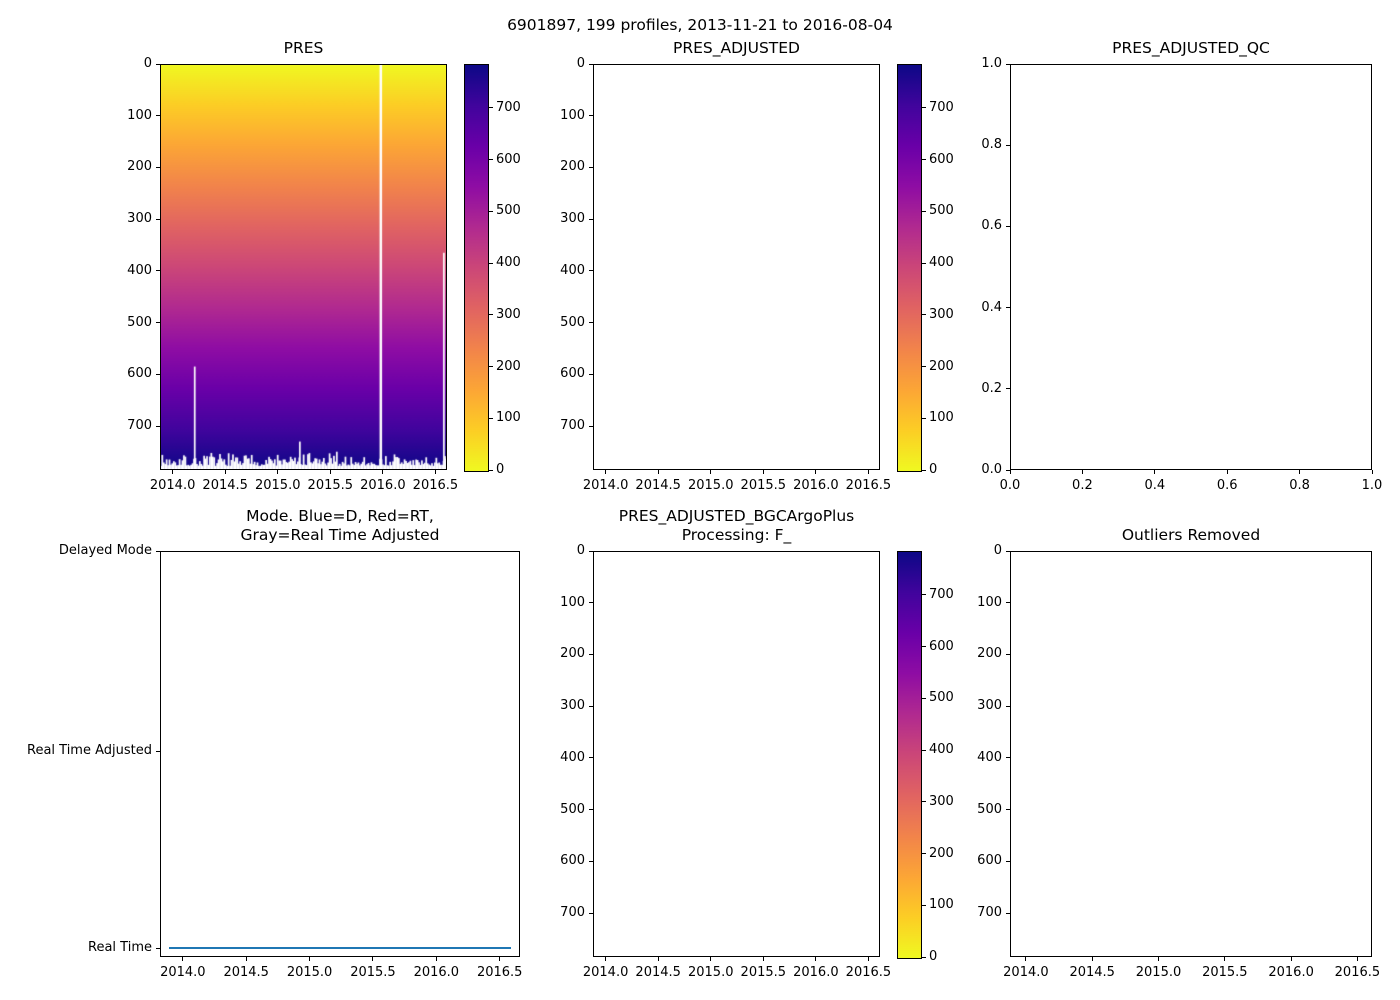 This screenshot has width=1400, height=1000. I want to click on x-tick-label-outliers-removed: 2015.5, so click(1225, 972).